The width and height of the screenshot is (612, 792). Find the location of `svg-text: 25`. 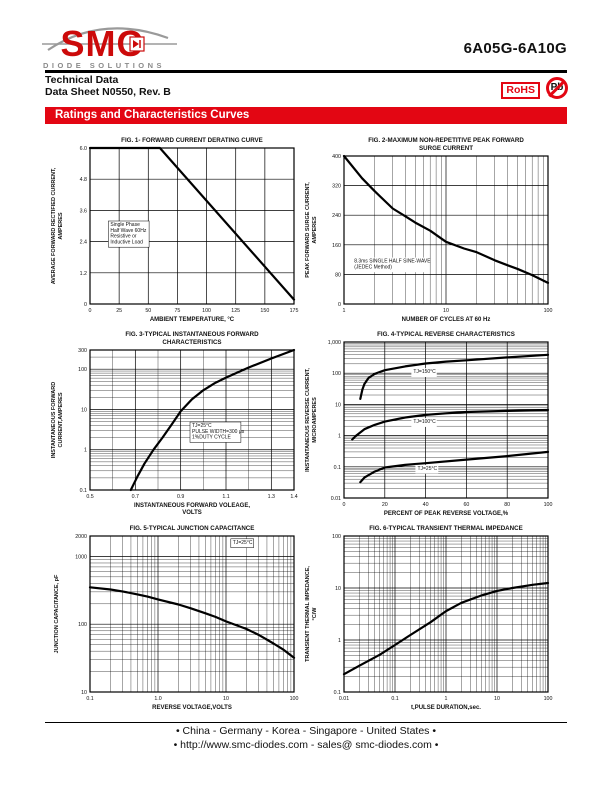

svg-text: 25 is located at coordinates (119, 311).